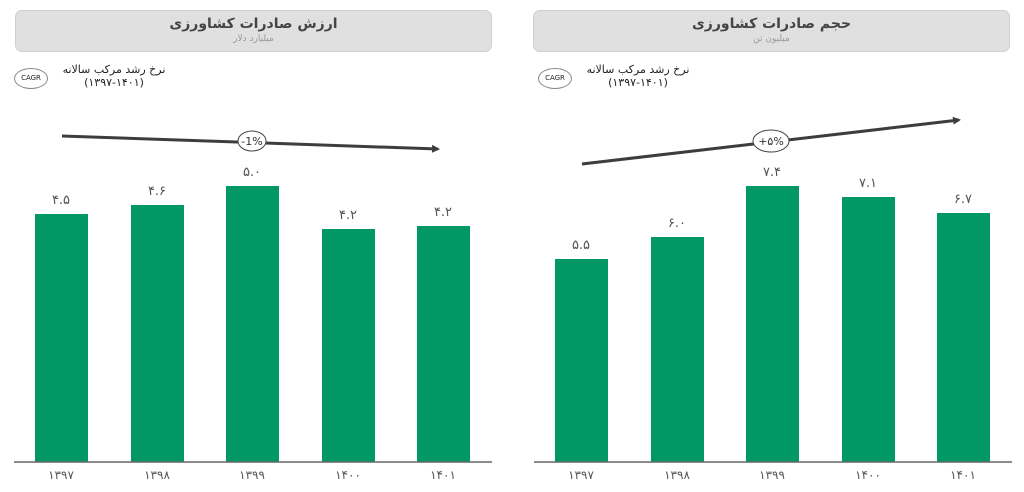 This screenshot has height=492, width=1024. What do you see at coordinates (253, 39) in the screenshot?
I see `chart-unit: میلیارد دلار` at bounding box center [253, 39].